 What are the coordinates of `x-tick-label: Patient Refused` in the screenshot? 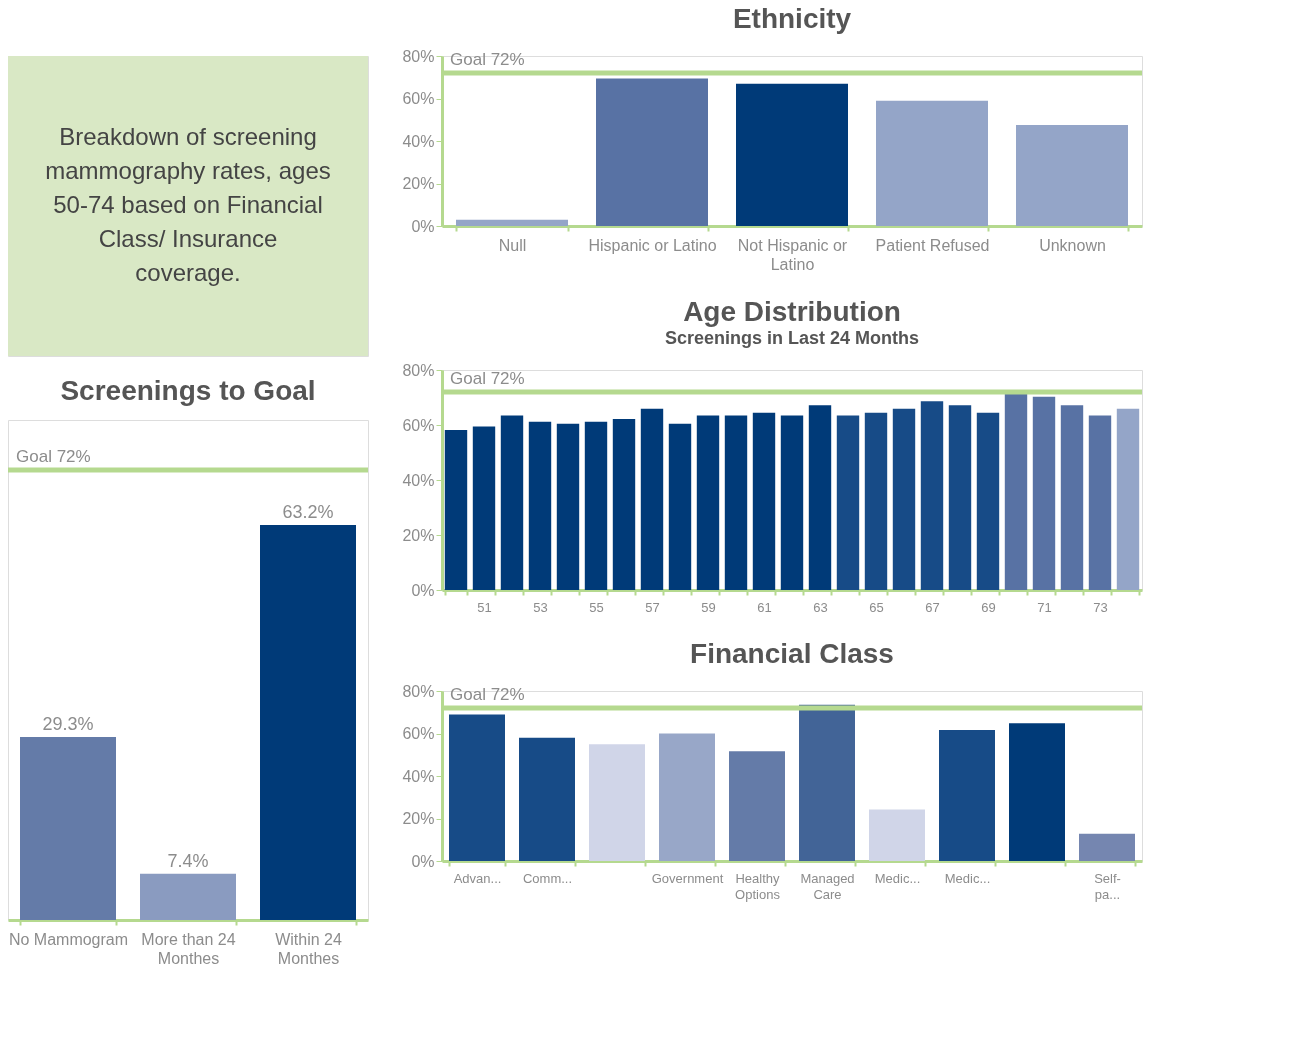 It's located at (932, 245).